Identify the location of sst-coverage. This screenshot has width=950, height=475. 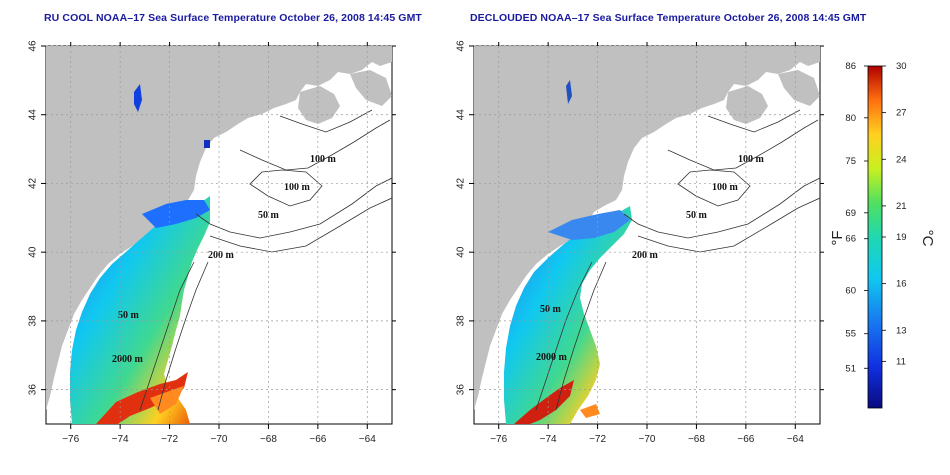
(140, 310).